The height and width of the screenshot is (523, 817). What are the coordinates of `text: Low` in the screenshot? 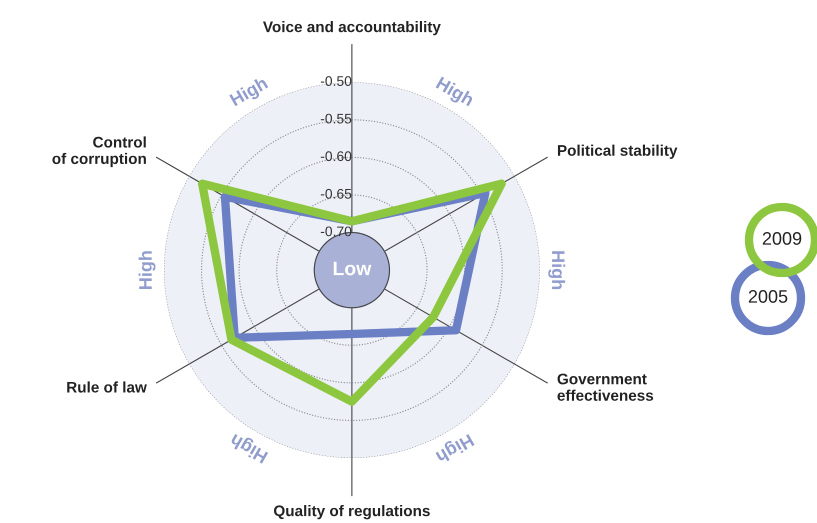 It's located at (353, 269).